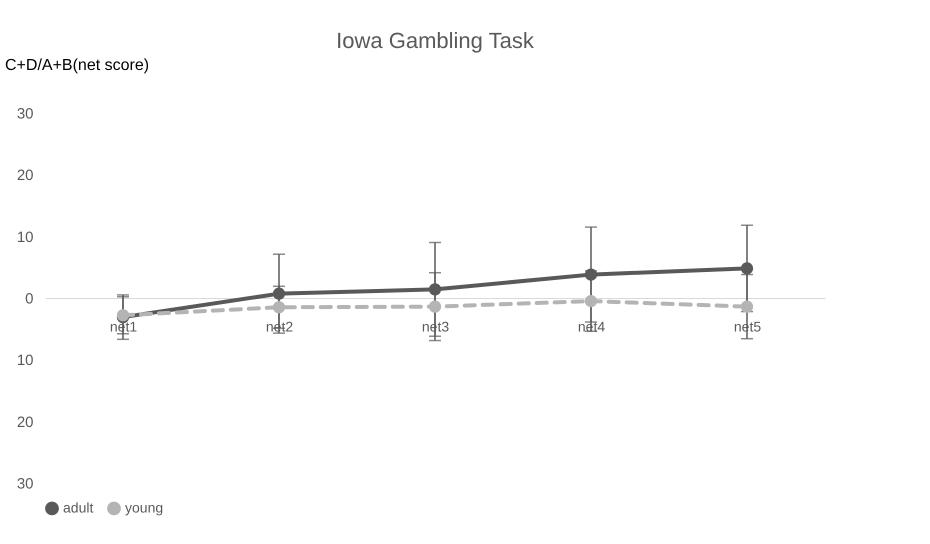 This screenshot has width=930, height=544. I want to click on chart-title: Iowa Gambling Task, so click(435, 40).